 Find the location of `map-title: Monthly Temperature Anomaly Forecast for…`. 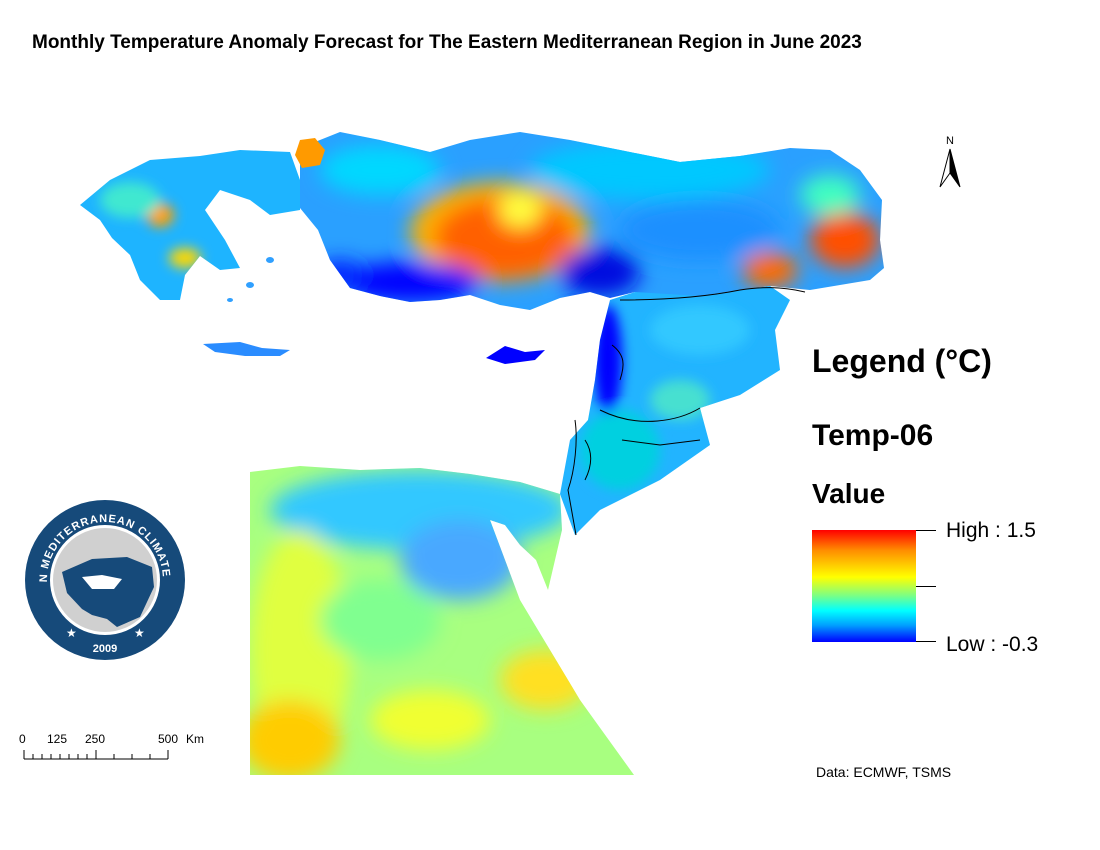

map-title: Monthly Temperature Anomaly Forecast for… is located at coordinates (447, 42).